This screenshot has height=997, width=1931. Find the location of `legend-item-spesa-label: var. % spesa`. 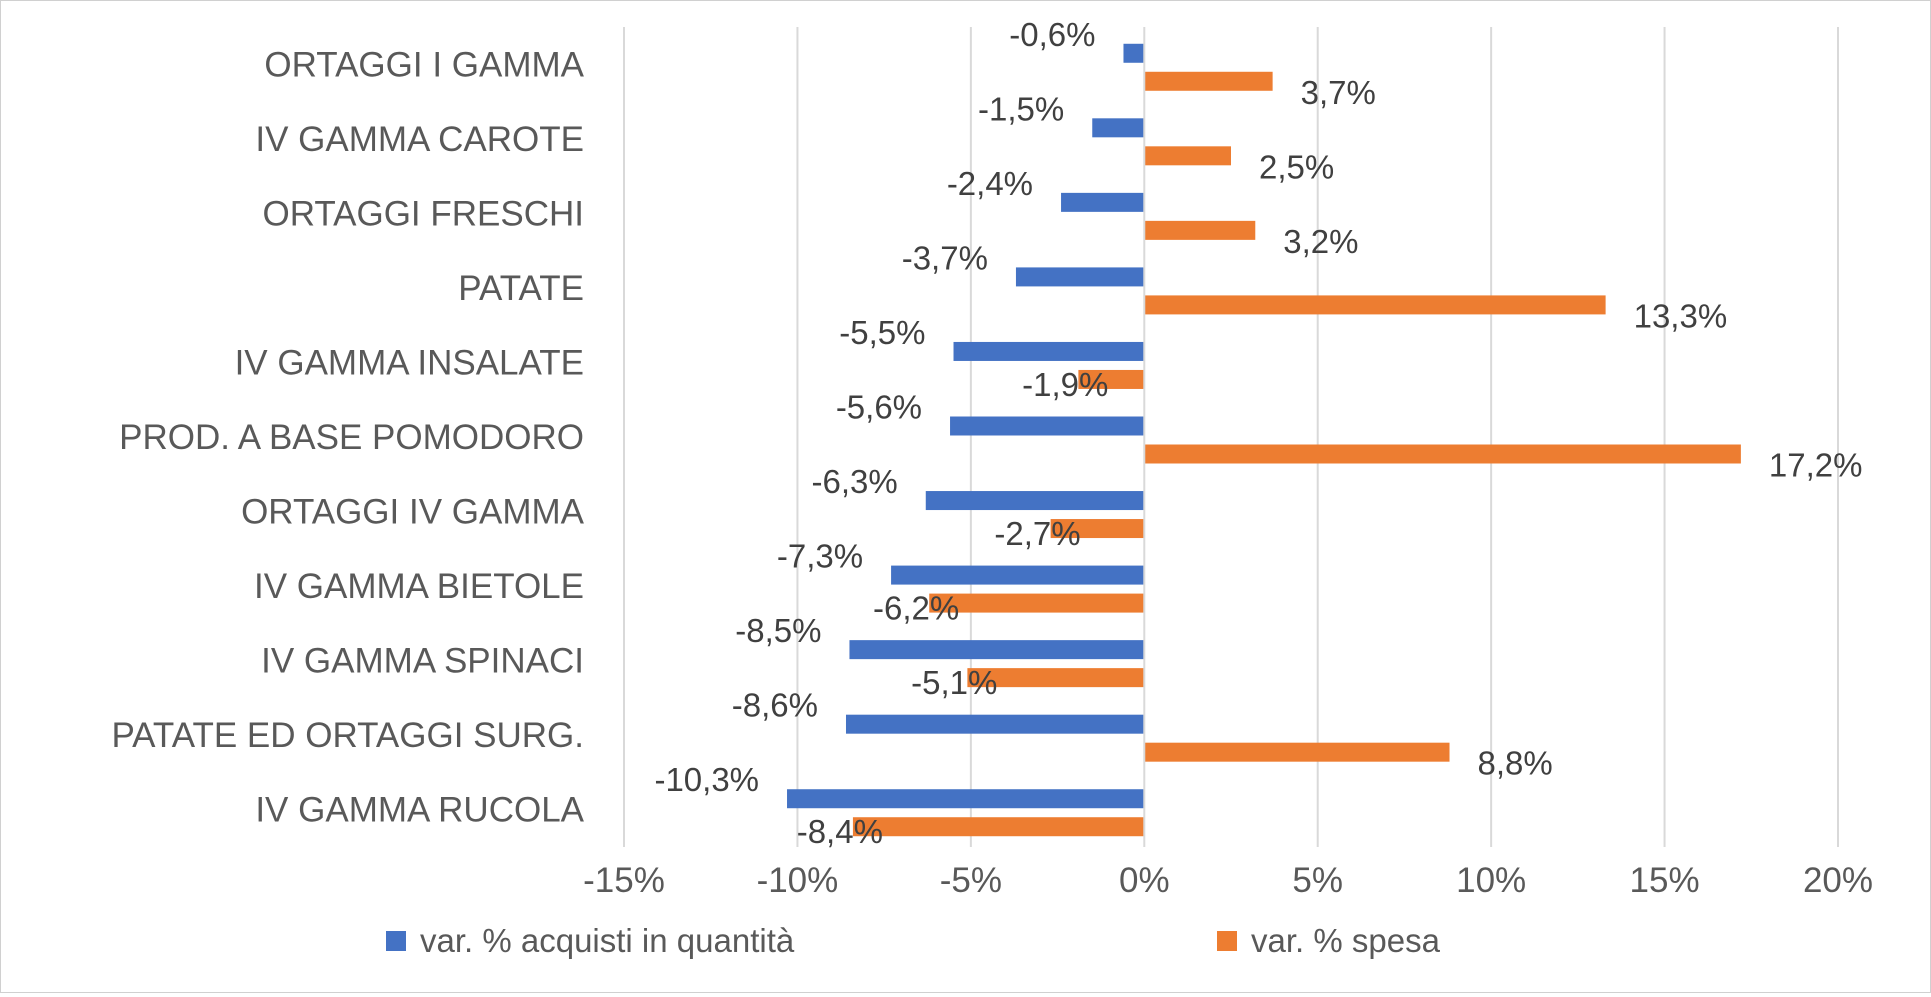

legend-item-spesa-label: var. % spesa is located at coordinates (1346, 940).